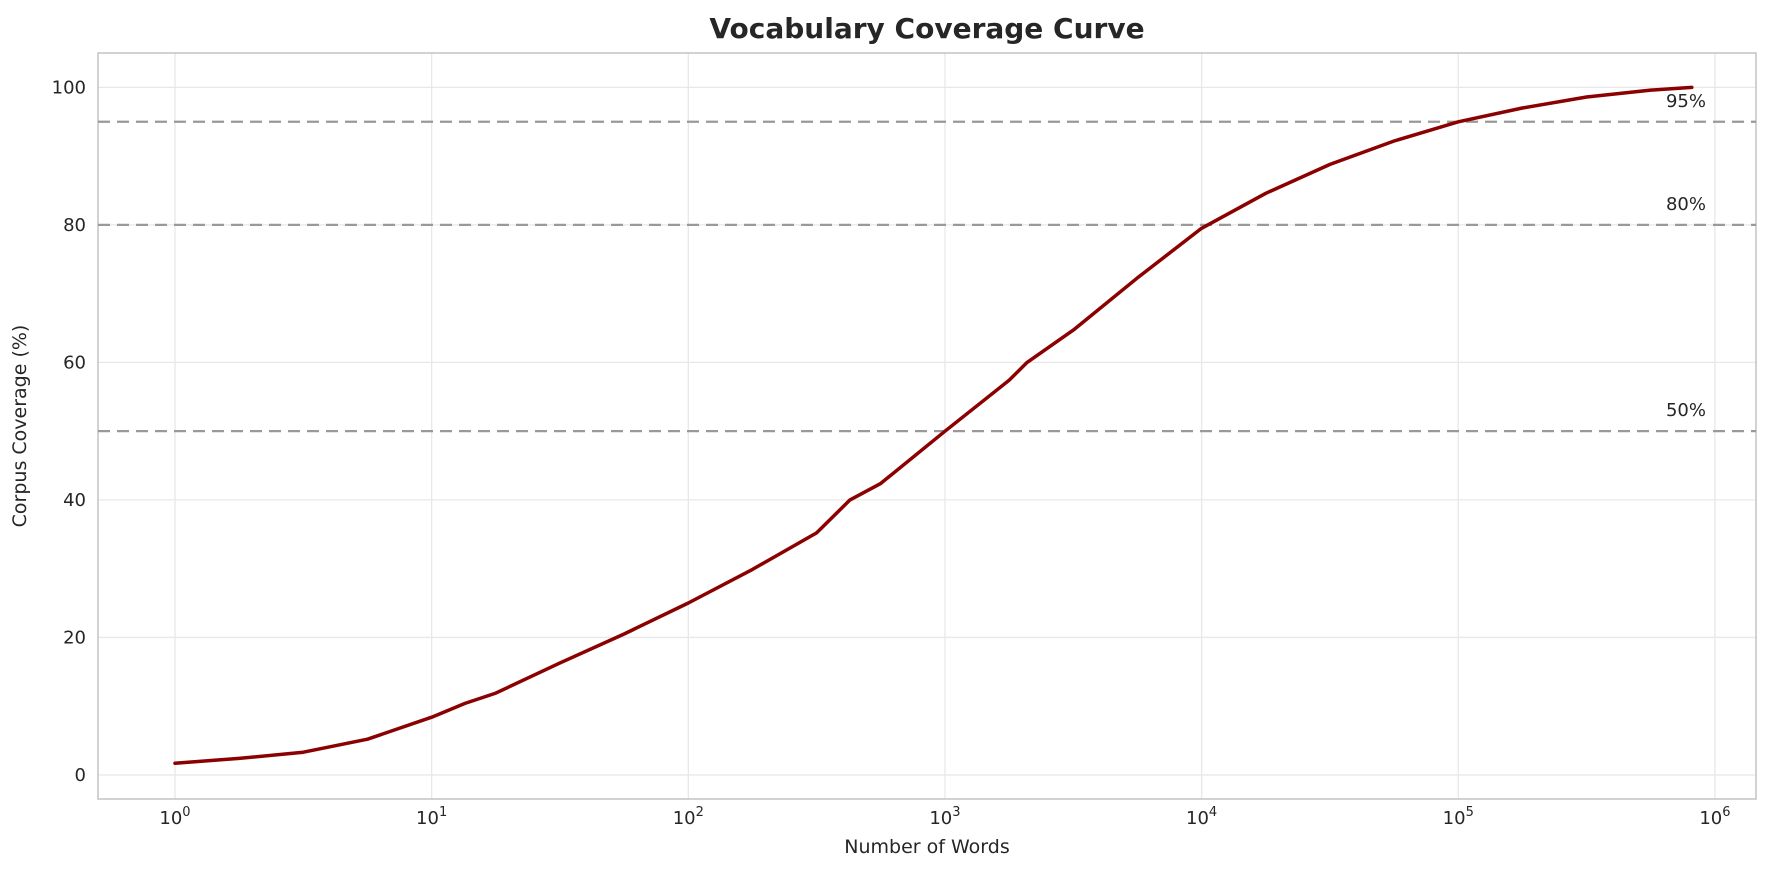 This screenshot has height=883, width=1784. What do you see at coordinates (926, 28) in the screenshot?
I see `chart-title: Vocabulary Coverage Curve` at bounding box center [926, 28].